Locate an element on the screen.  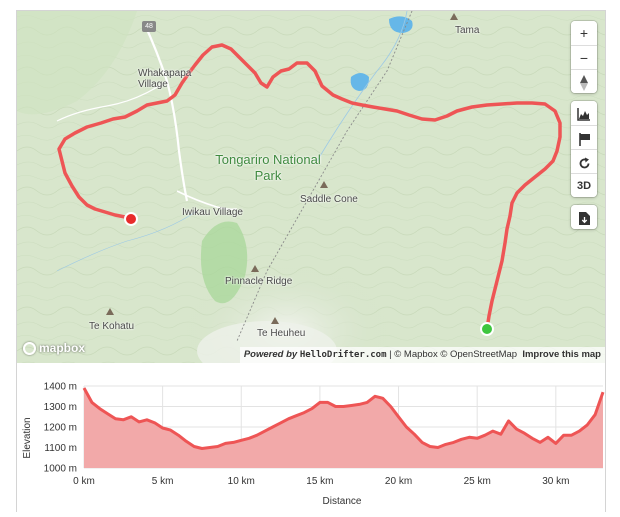
label-whakapapa-village: Whakapapa Village is located at coordinates (165, 79).